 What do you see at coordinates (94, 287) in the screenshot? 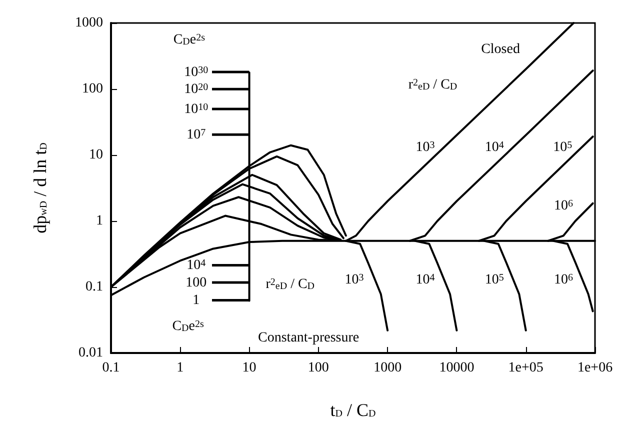
I see `y-tick-label: 0.1` at bounding box center [94, 287].